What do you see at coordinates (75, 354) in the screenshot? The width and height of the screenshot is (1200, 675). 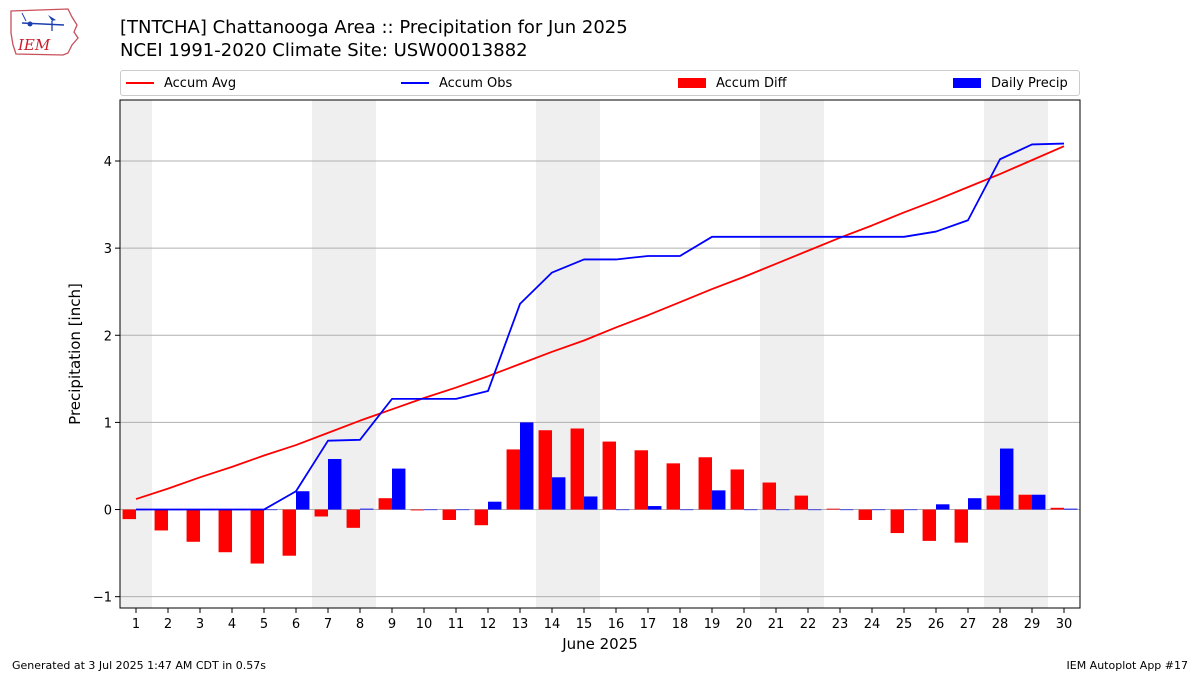 I see `y-axis-label: Precipitation [inch]` at bounding box center [75, 354].